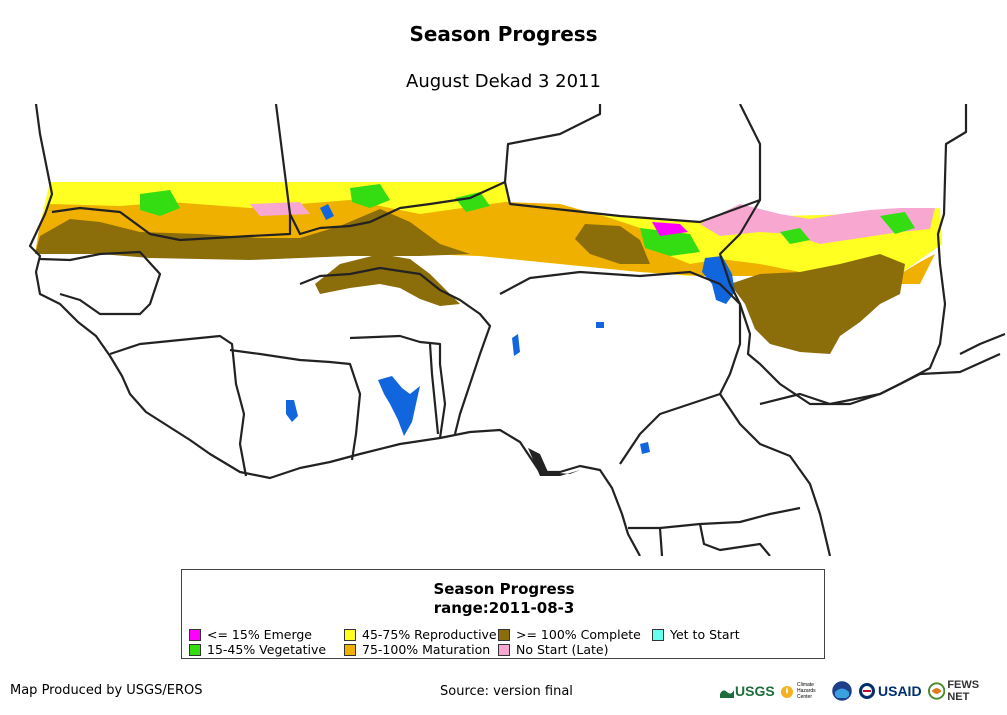 The width and height of the screenshot is (1007, 715). What do you see at coordinates (645, 448) in the screenshot?
I see `lagdo` at bounding box center [645, 448].